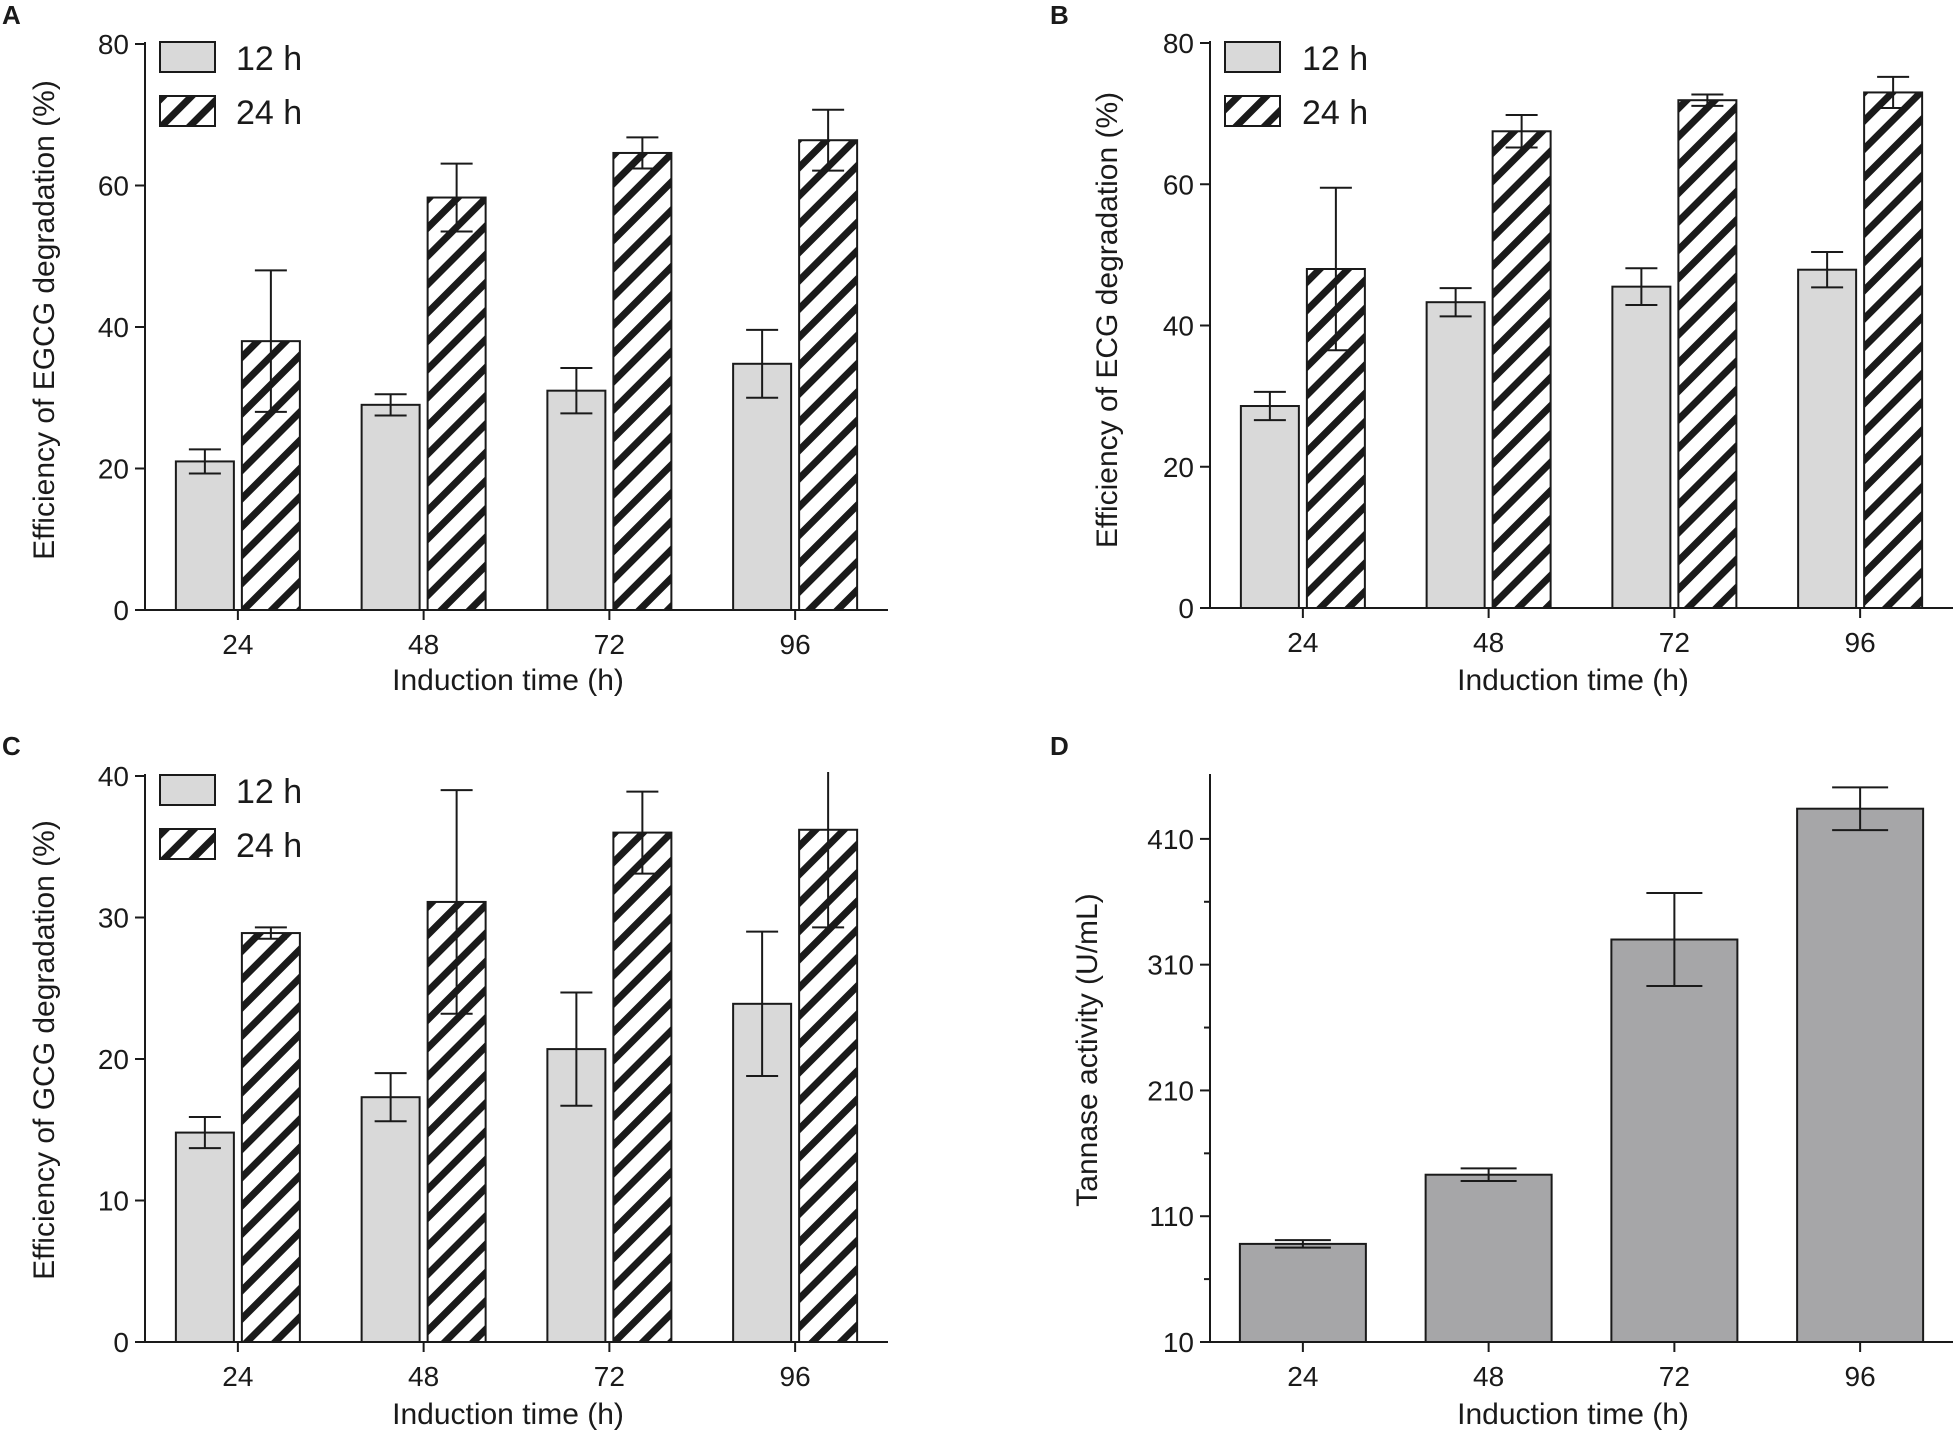  I want to click on y-axis-title: Efficiency of GCG degradation (%), so click(44, 1050).